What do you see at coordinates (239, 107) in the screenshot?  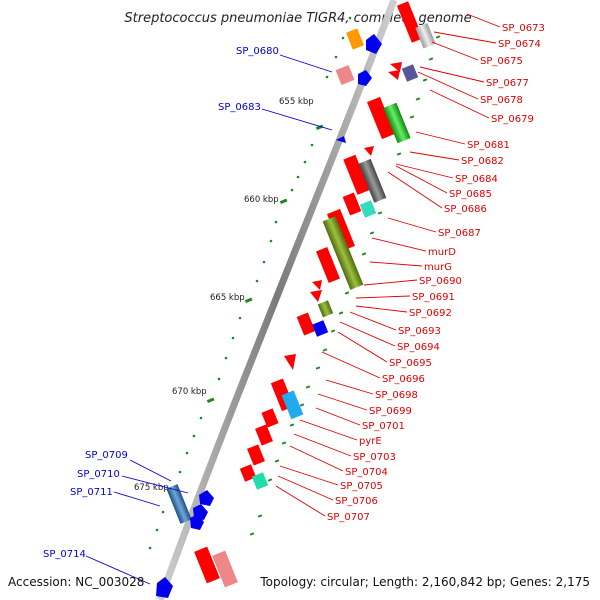 I see `label-sp0683: SP_0683` at bounding box center [239, 107].